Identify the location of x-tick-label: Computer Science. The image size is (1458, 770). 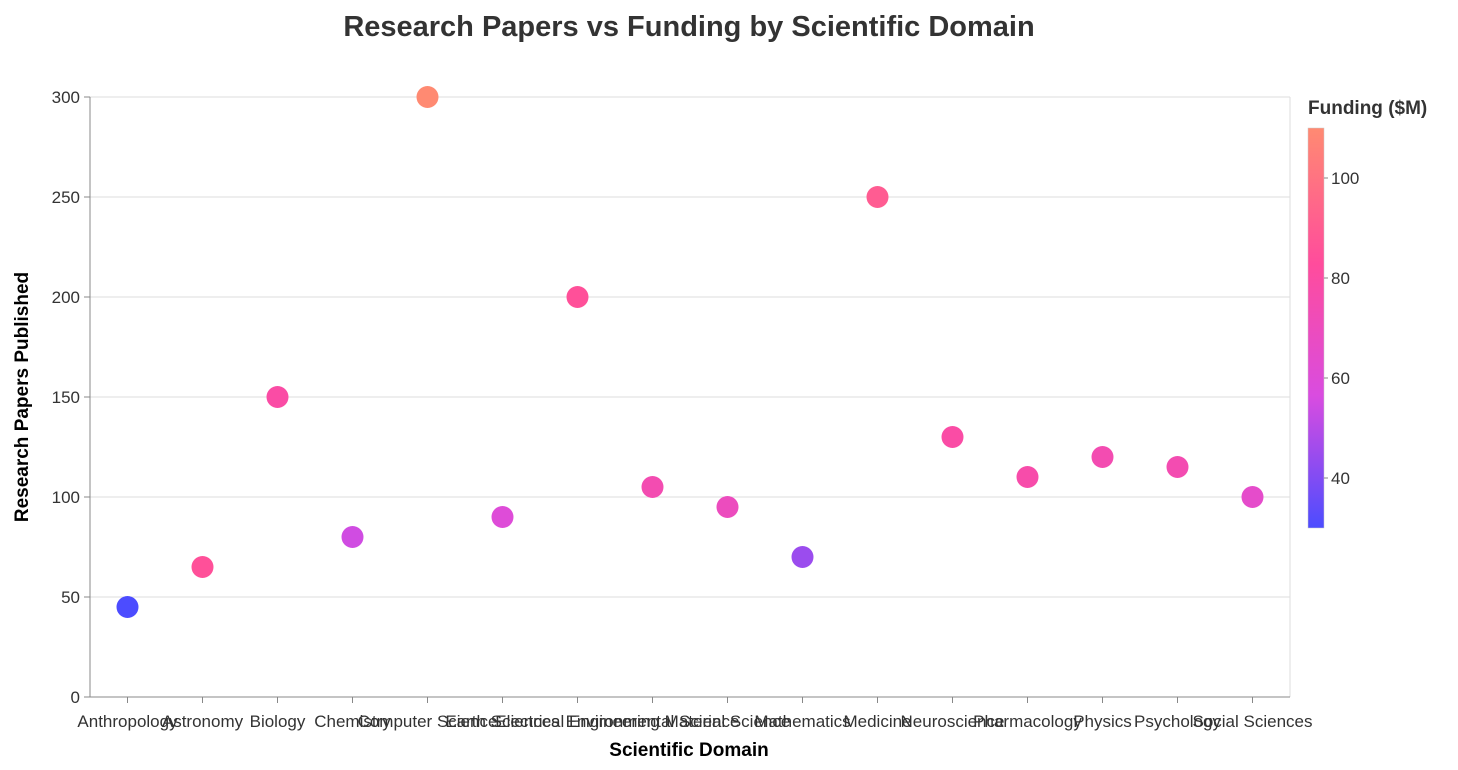
(428, 721).